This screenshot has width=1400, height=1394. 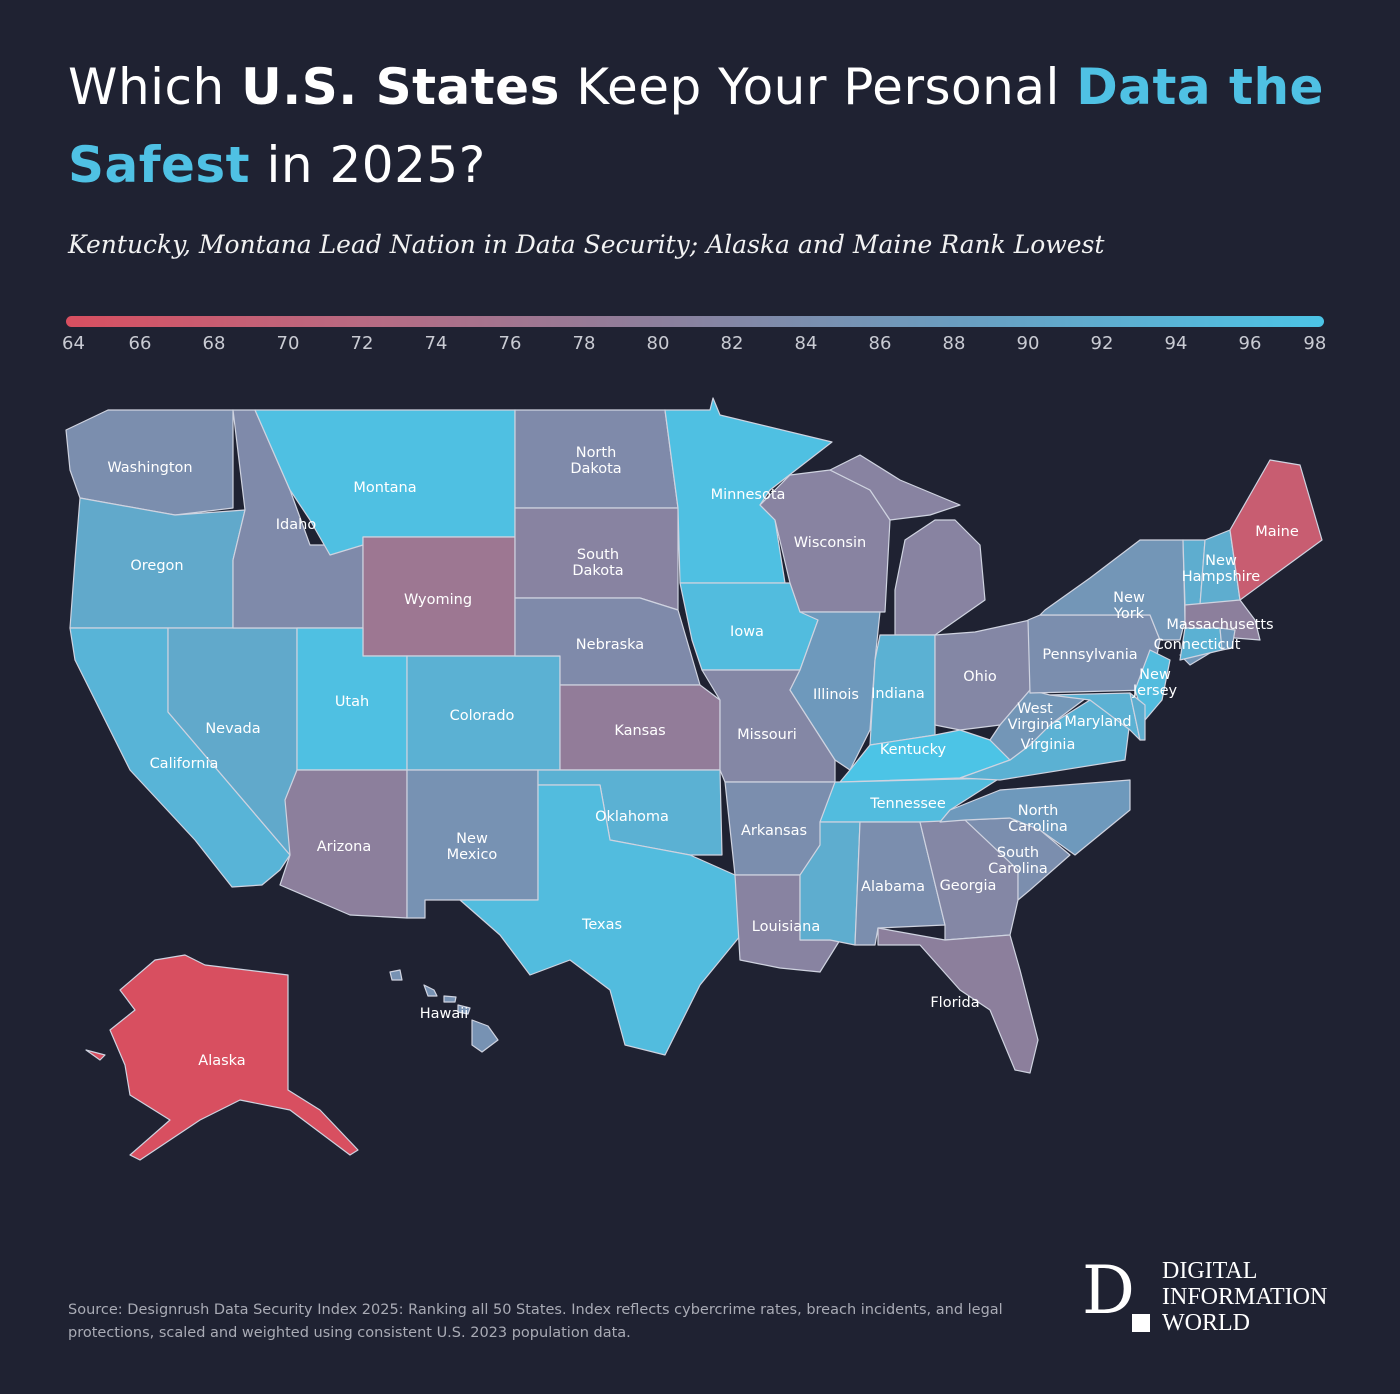 I want to click on state-label-tennessee: Tennessee, so click(x=907, y=804).